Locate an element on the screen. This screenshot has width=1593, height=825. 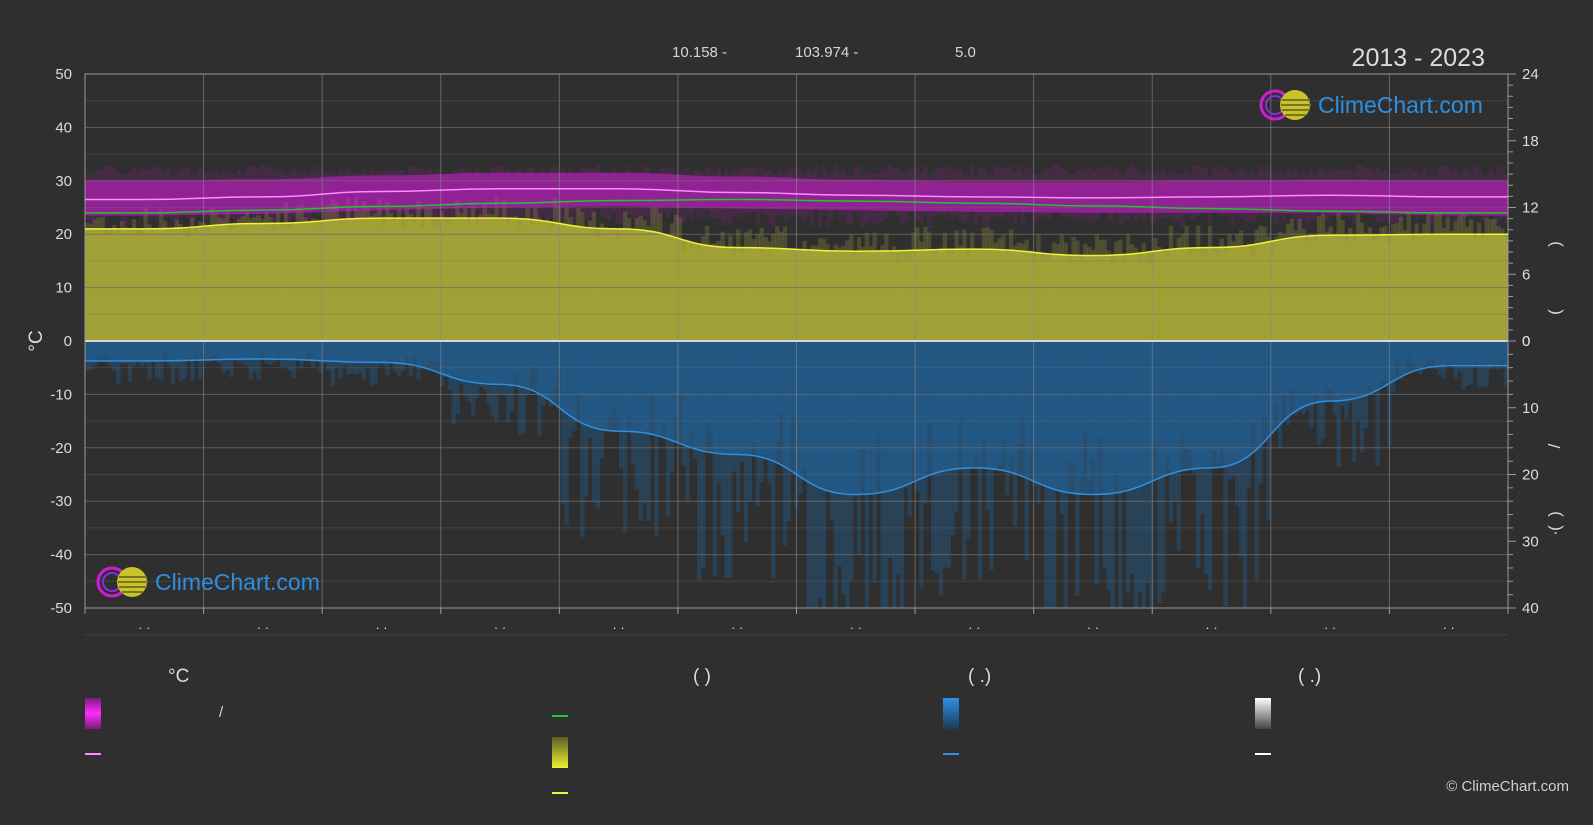
right-top-tick-label: 24 is located at coordinates (1530, 74).